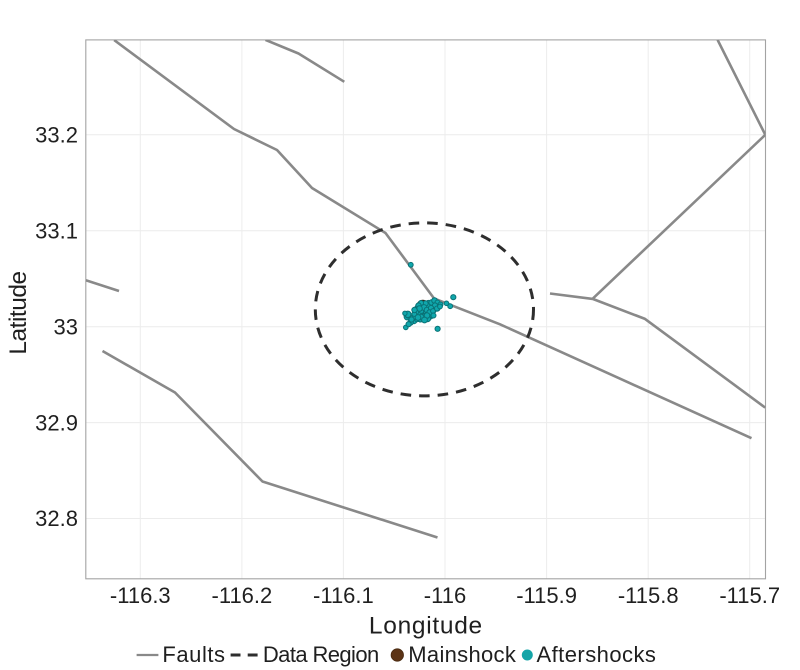  Describe the element at coordinates (445, 595) in the screenshot. I see `svg-text: -116` at that location.